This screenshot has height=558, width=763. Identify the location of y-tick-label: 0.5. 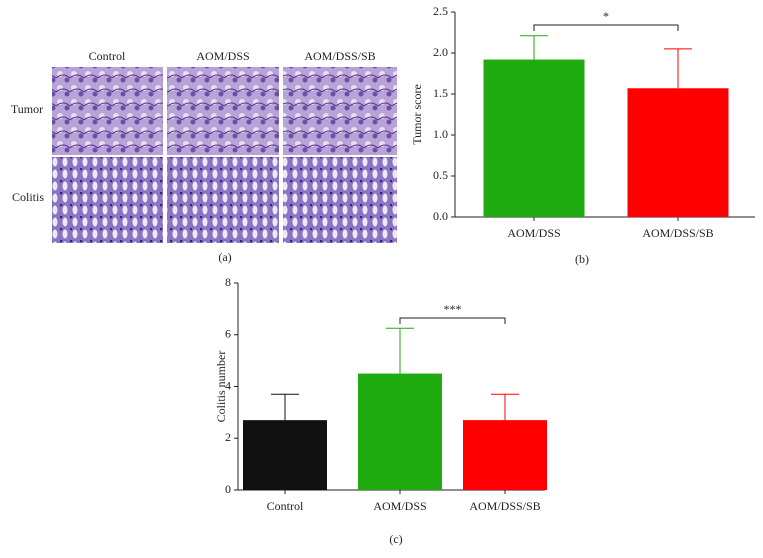
(440, 175).